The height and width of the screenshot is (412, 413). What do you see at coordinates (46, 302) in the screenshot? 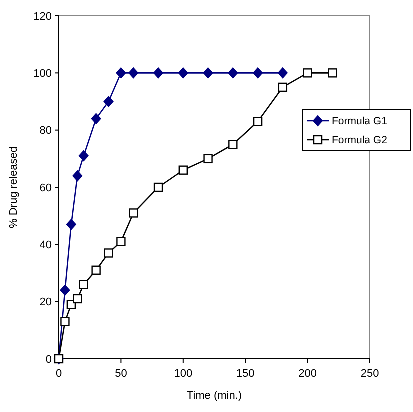
I see `y-tick-label: 20` at bounding box center [46, 302].